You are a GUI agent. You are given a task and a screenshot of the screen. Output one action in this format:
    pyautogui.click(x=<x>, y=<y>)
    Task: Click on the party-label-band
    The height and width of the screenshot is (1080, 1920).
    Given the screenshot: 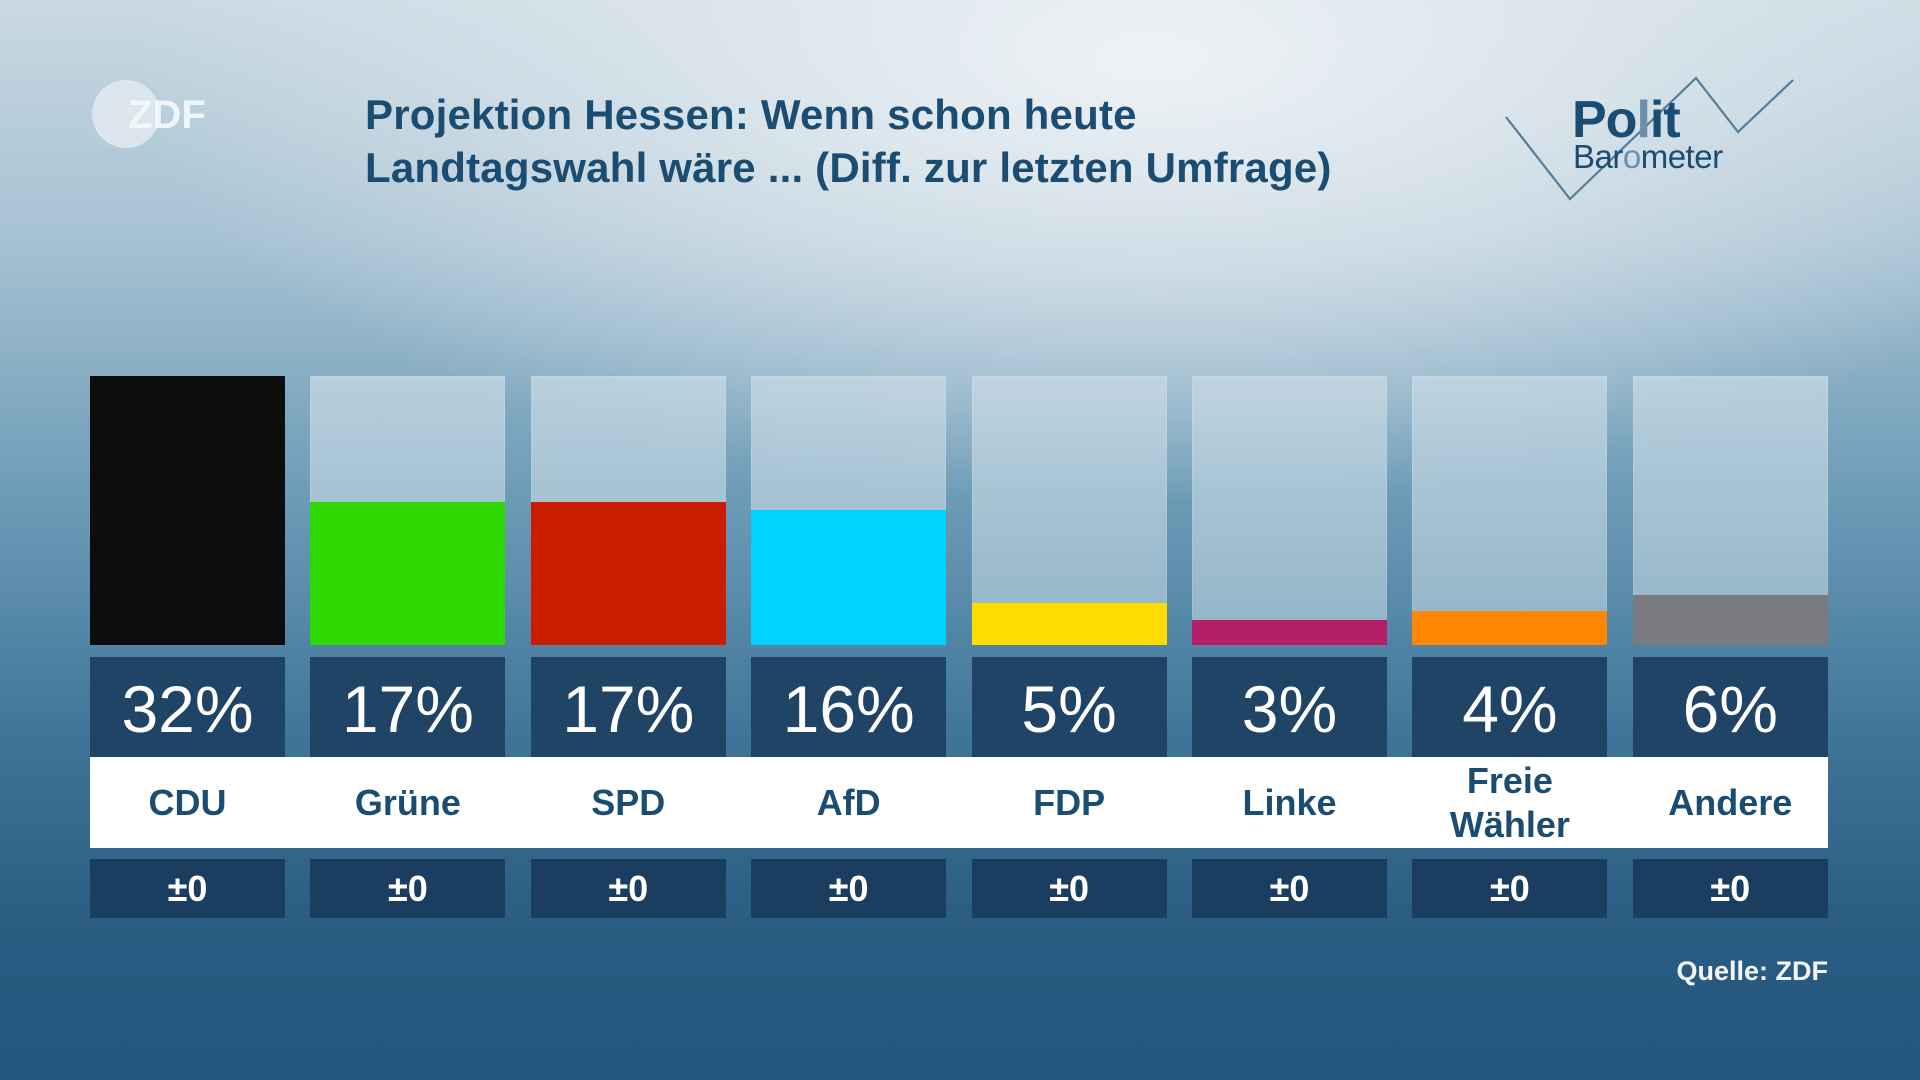 What is the action you would take?
    pyautogui.click(x=959, y=802)
    